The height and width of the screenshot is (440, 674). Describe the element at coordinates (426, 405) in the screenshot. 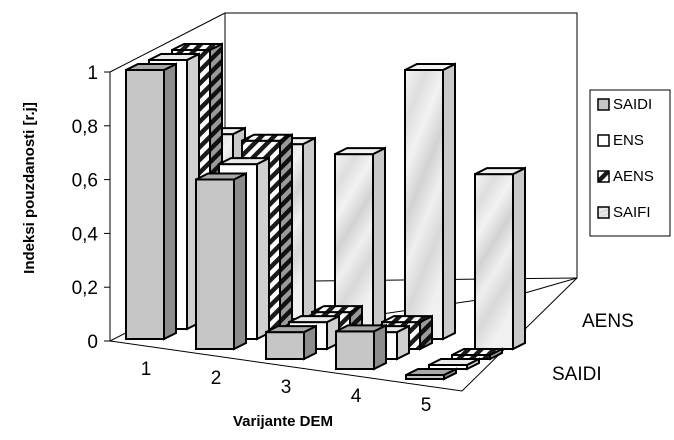

I see `x-tick-label: 5` at that location.